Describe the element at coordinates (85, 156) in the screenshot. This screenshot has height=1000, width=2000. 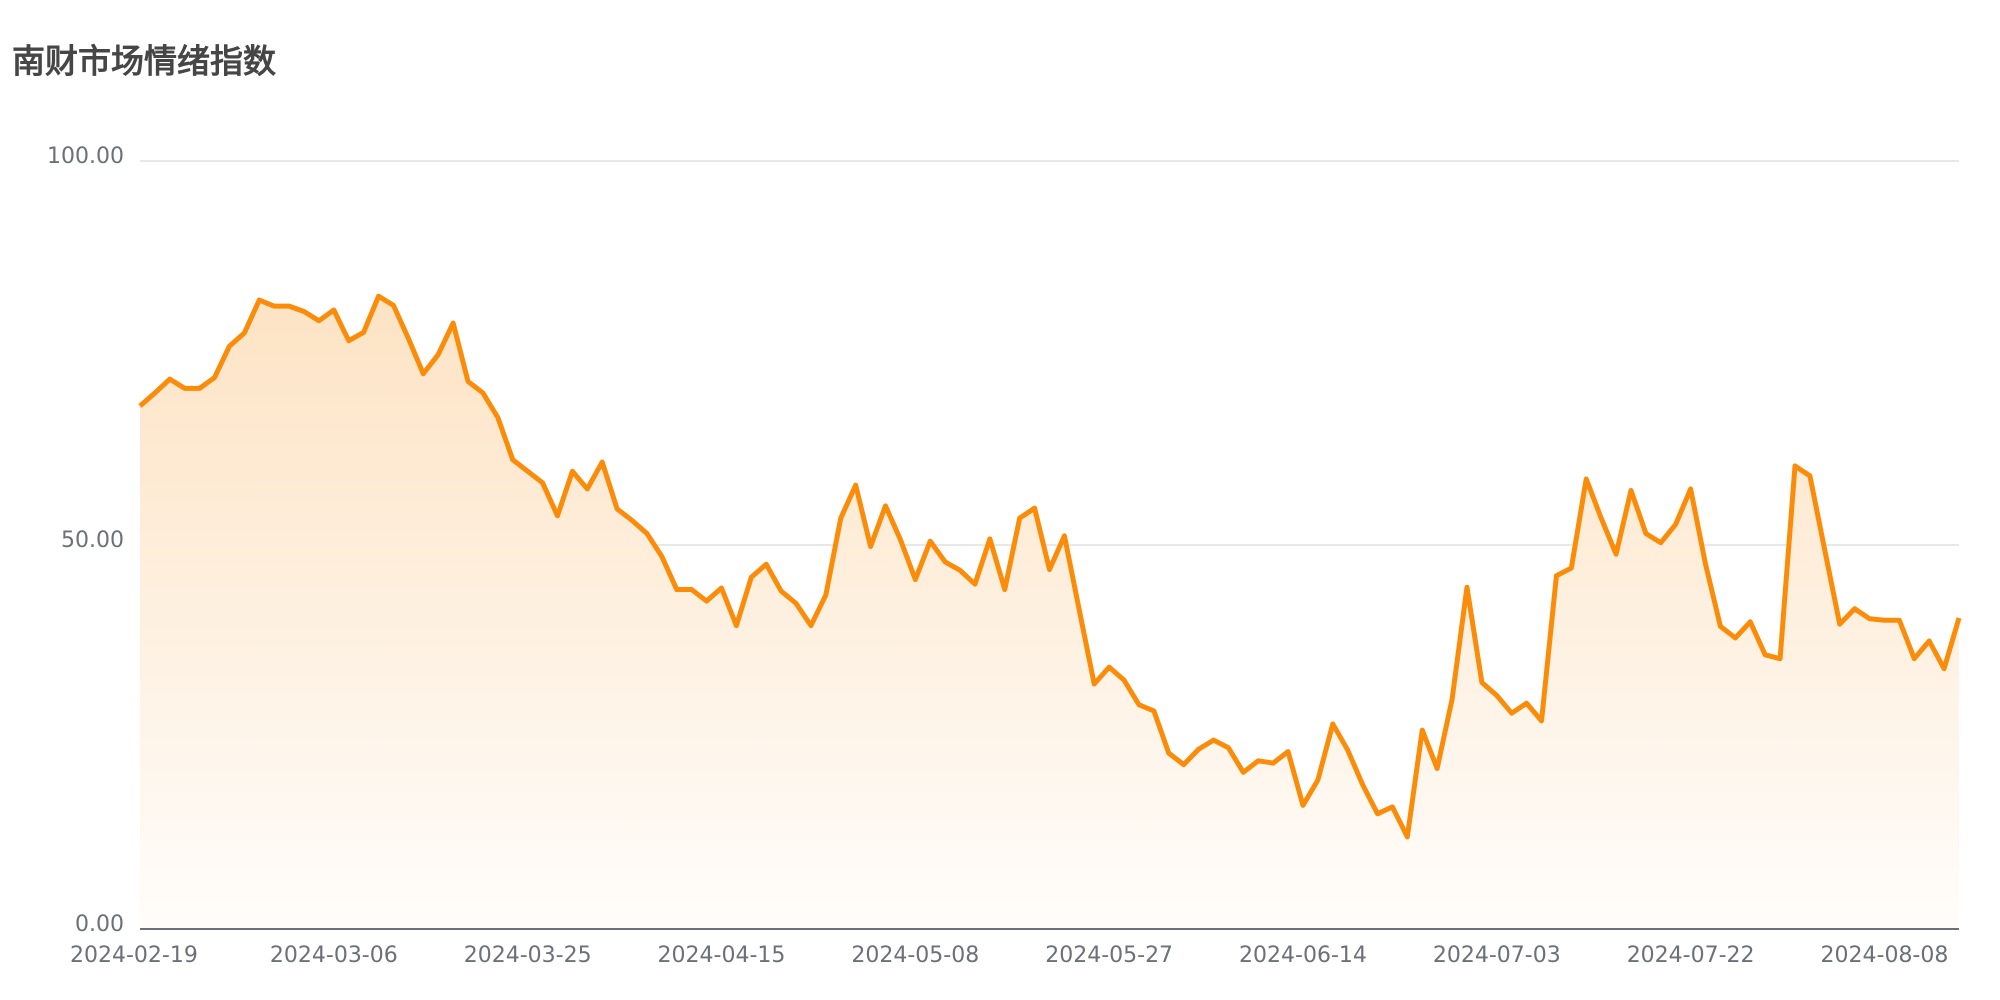
I see `y-tick-label: 100.00` at that location.